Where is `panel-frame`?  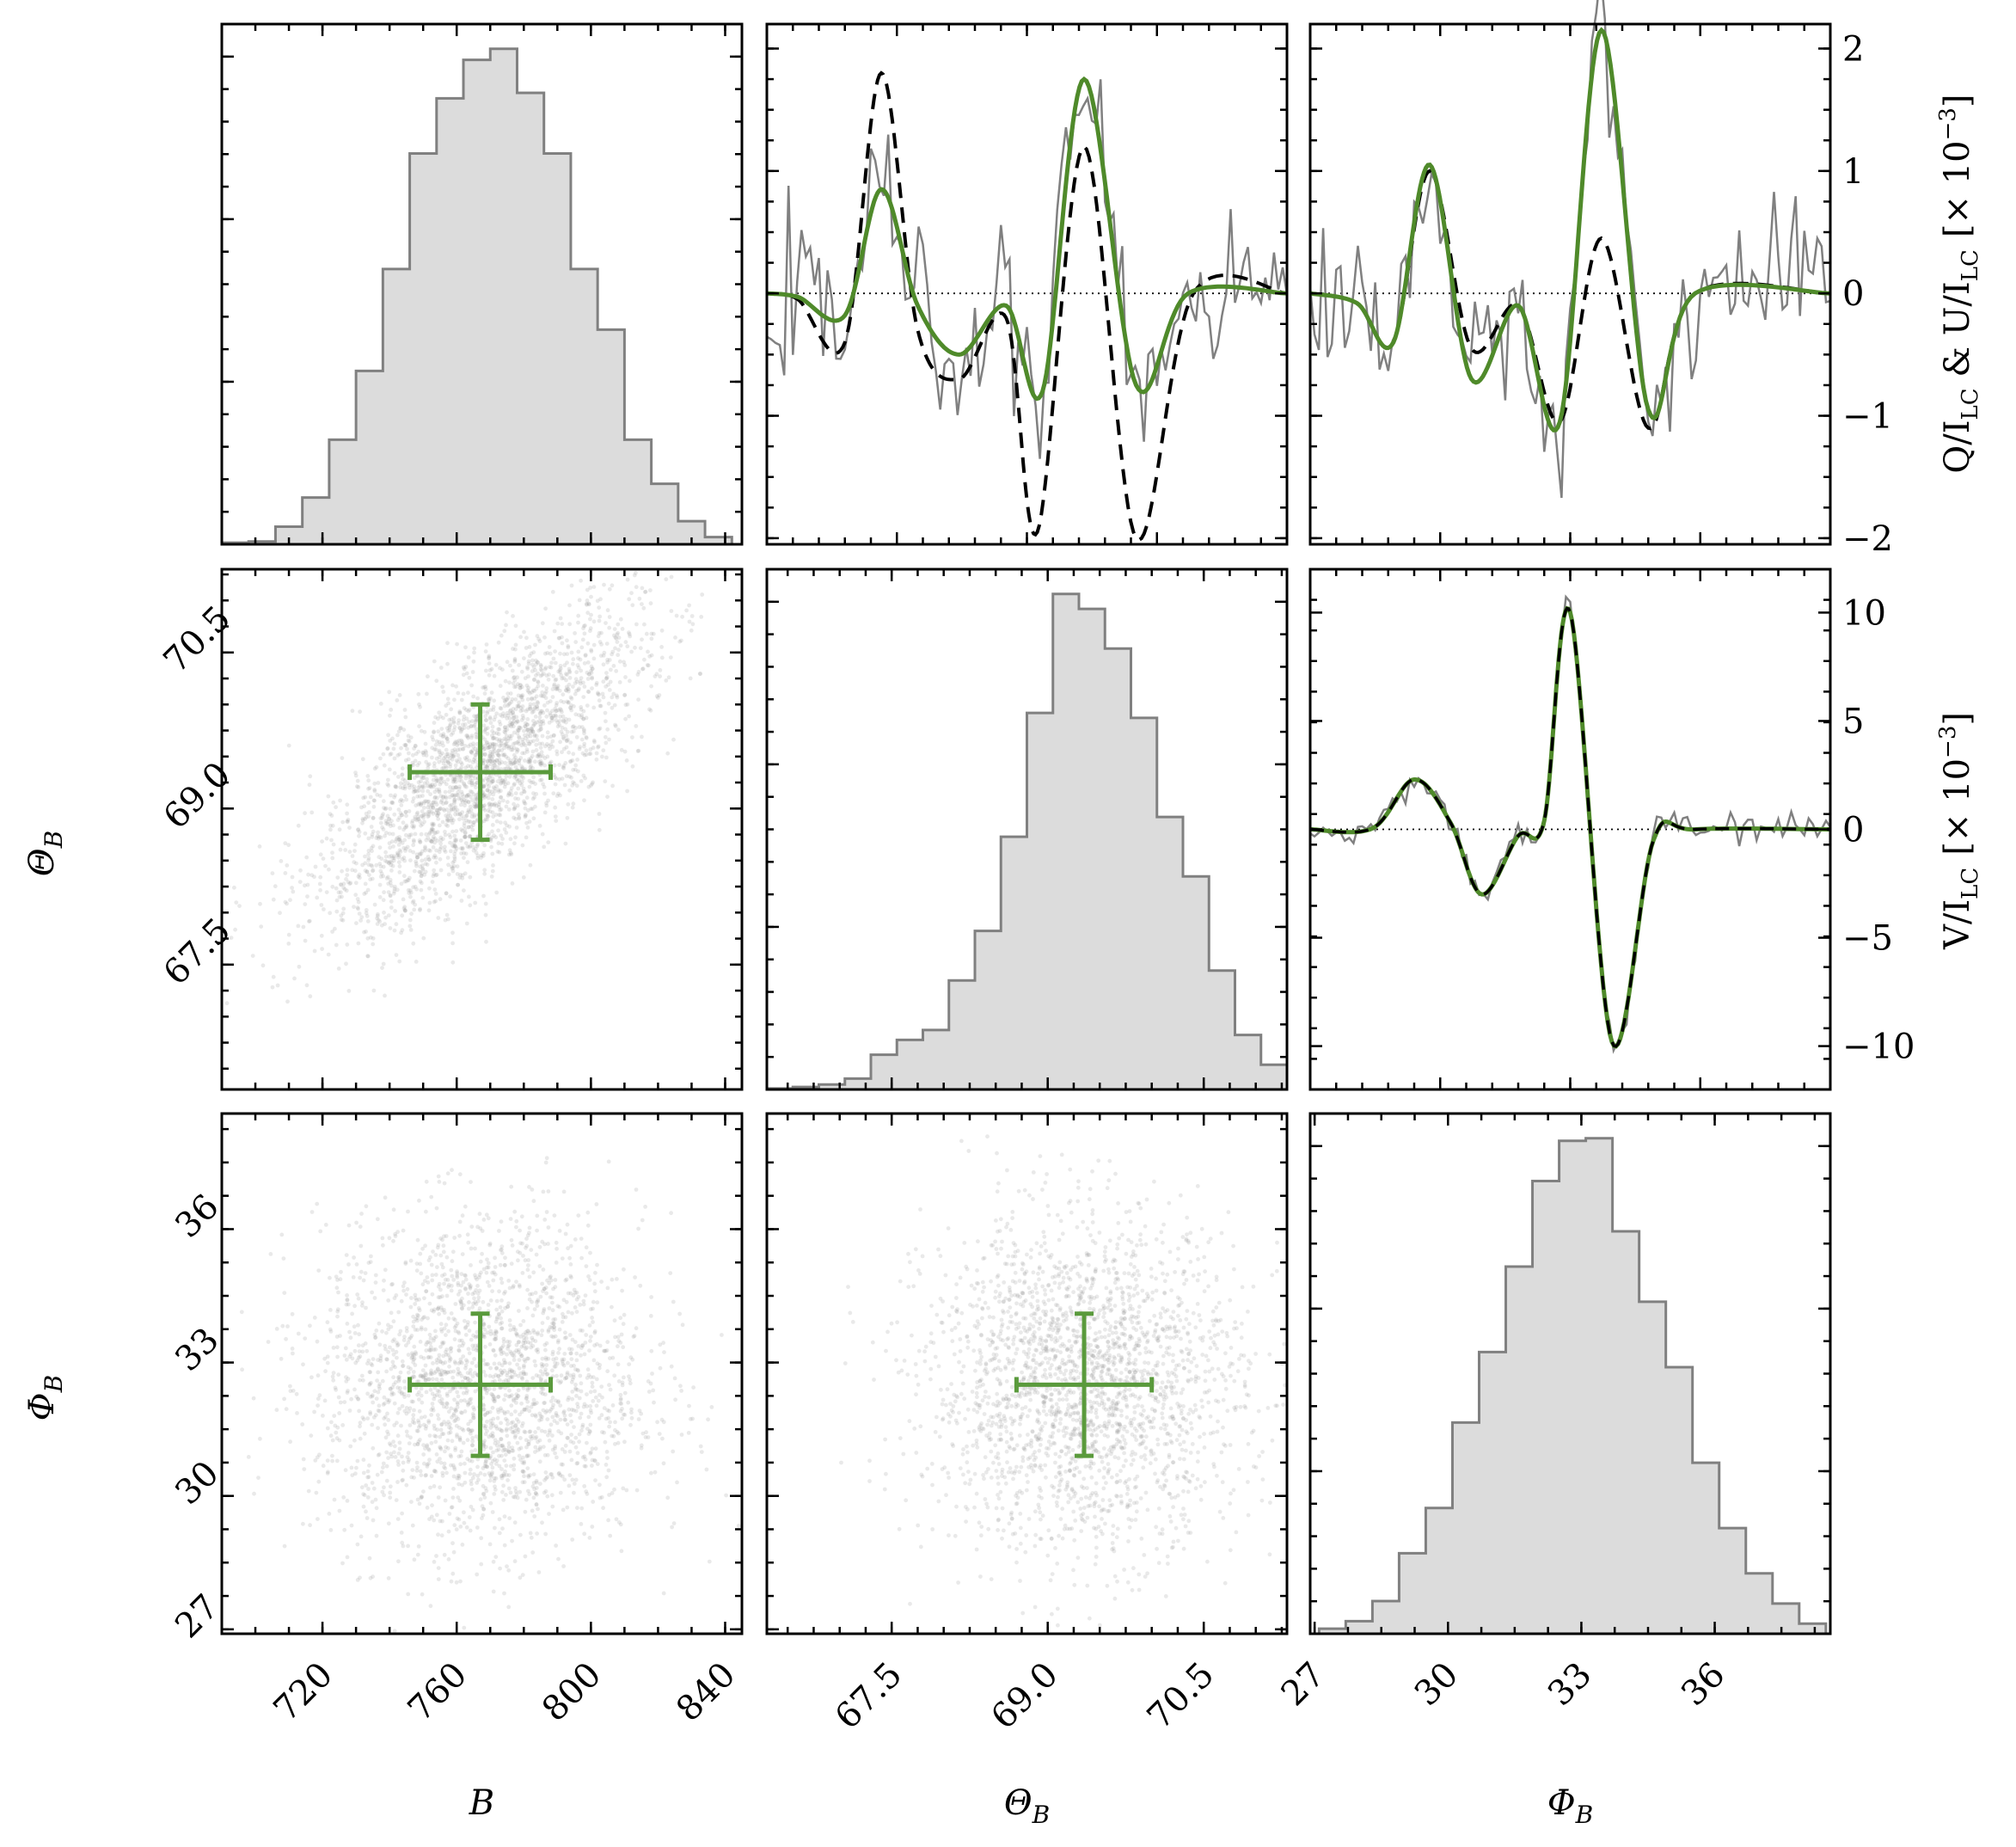 panel-frame is located at coordinates (1027, 829).